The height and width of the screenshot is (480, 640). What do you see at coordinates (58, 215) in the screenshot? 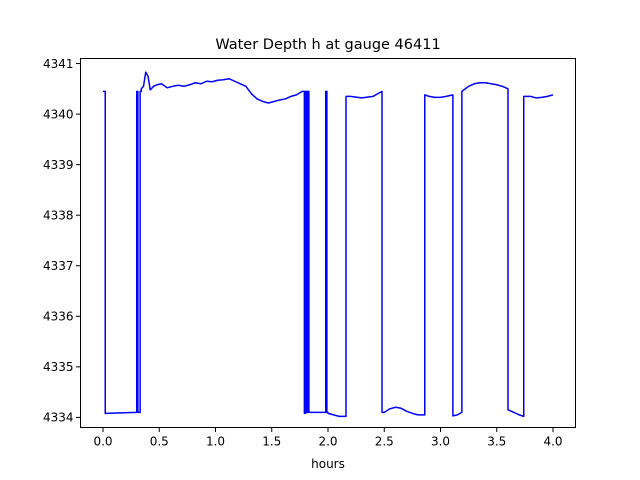
I see `y-tick-label: 4338` at bounding box center [58, 215].